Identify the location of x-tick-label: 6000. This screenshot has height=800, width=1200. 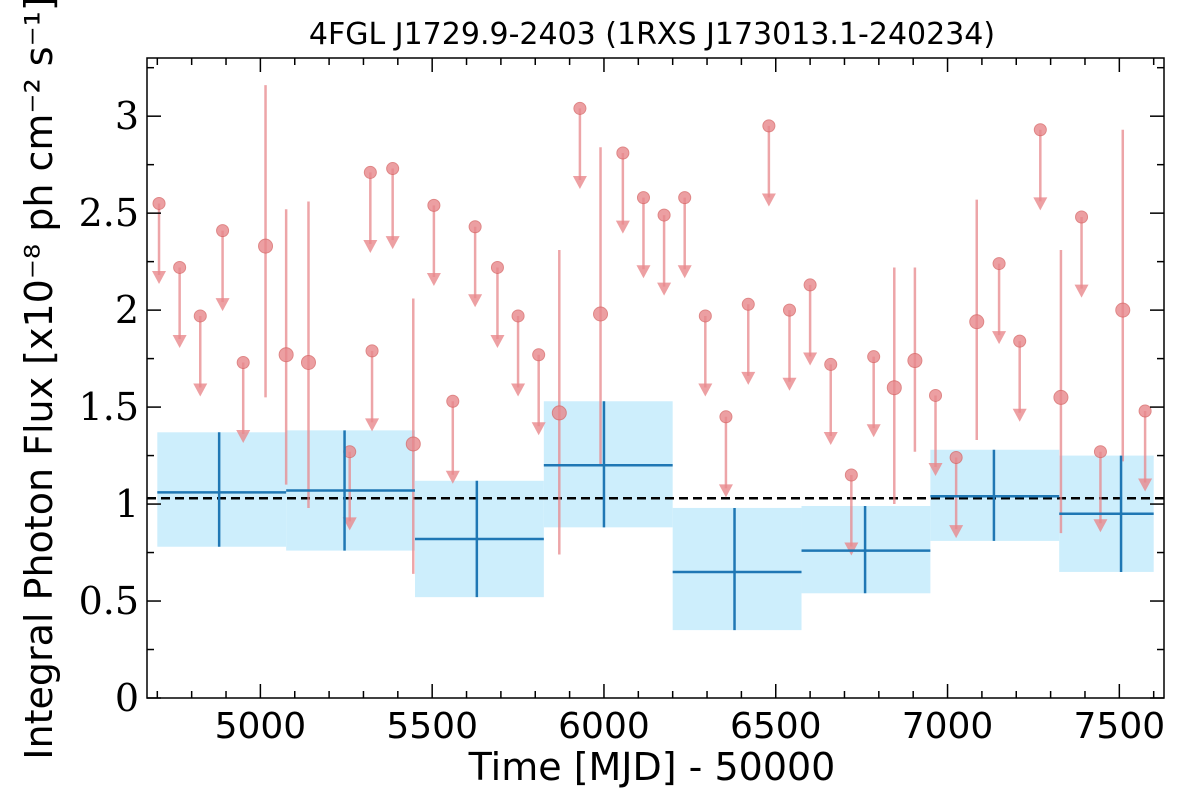
(604, 726).